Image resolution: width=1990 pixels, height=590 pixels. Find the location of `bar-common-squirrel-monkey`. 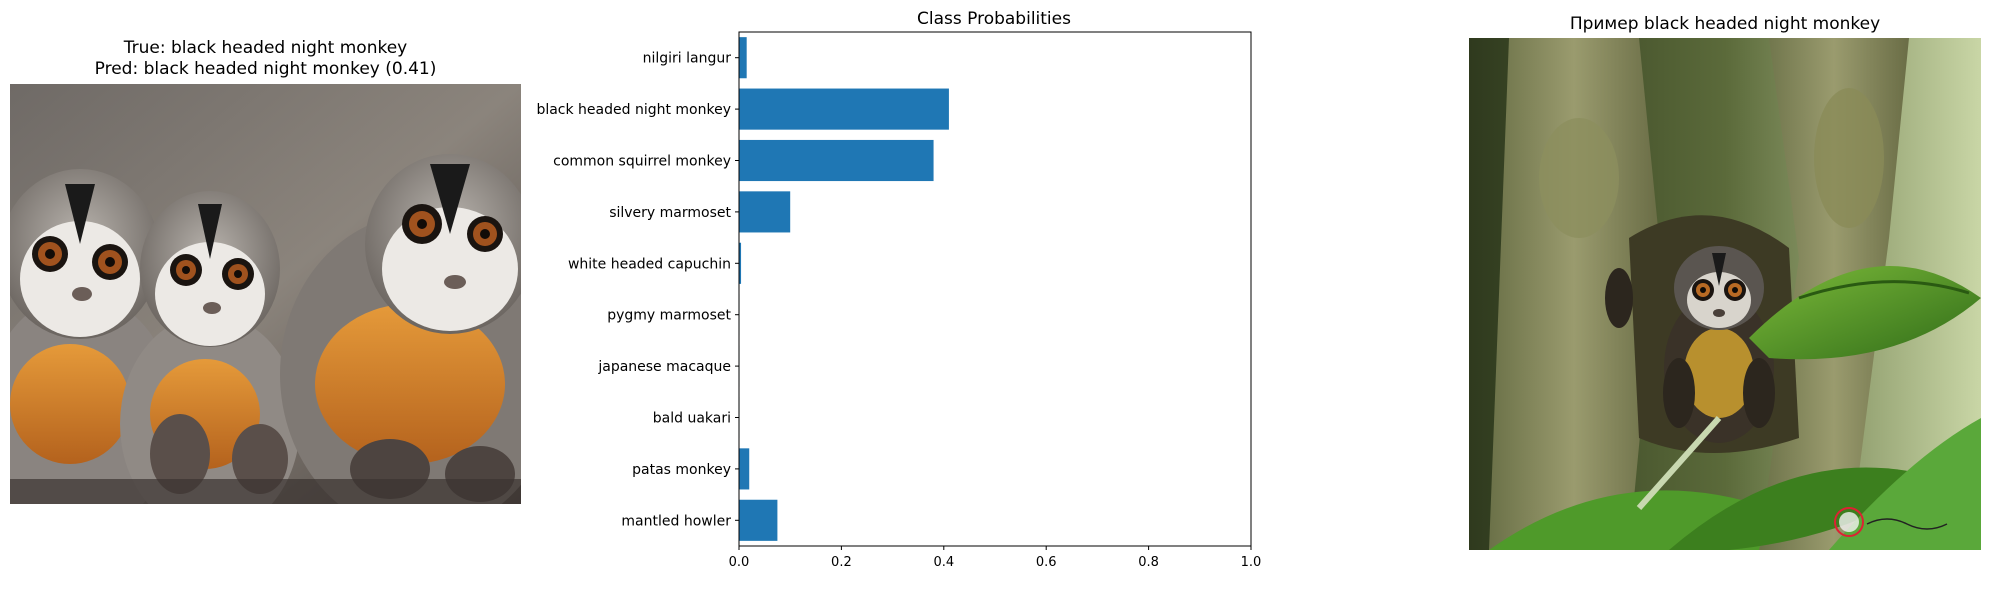

bar-common-squirrel-monkey is located at coordinates (836, 160).